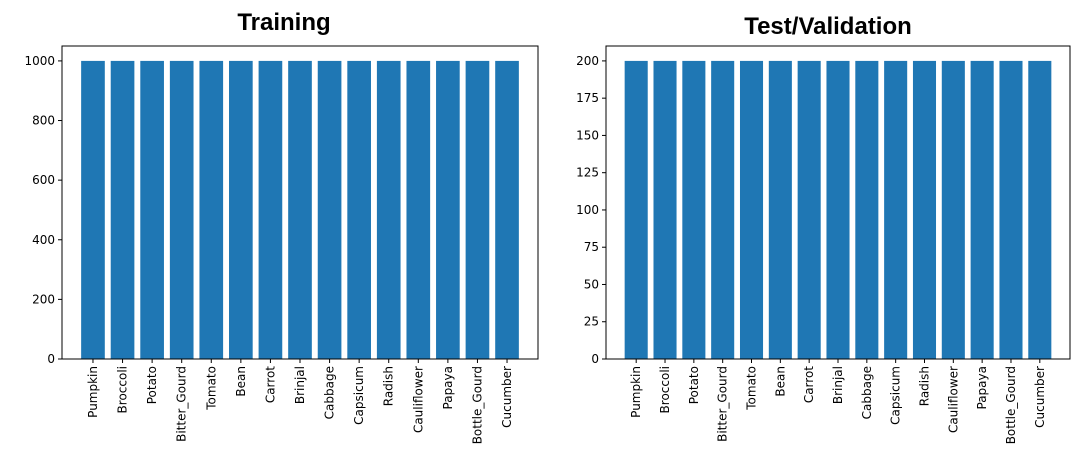 This screenshot has width=1071, height=467. Describe the element at coordinates (43, 121) in the screenshot. I see `y-tick-label: 800` at that location.